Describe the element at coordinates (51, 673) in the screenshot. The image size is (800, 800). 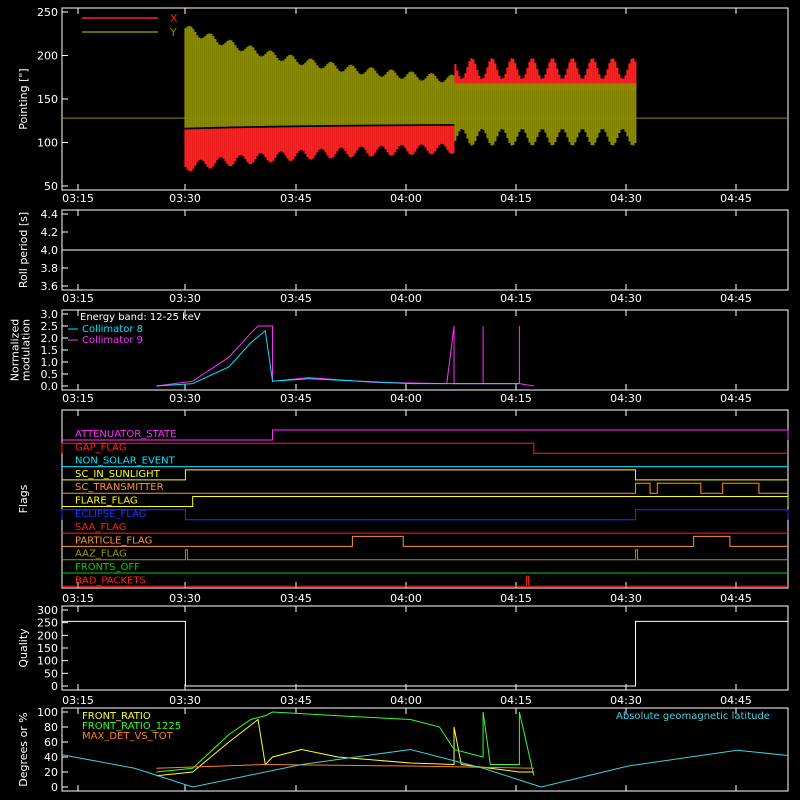
I see `quality-ytick-label: 50` at that location.